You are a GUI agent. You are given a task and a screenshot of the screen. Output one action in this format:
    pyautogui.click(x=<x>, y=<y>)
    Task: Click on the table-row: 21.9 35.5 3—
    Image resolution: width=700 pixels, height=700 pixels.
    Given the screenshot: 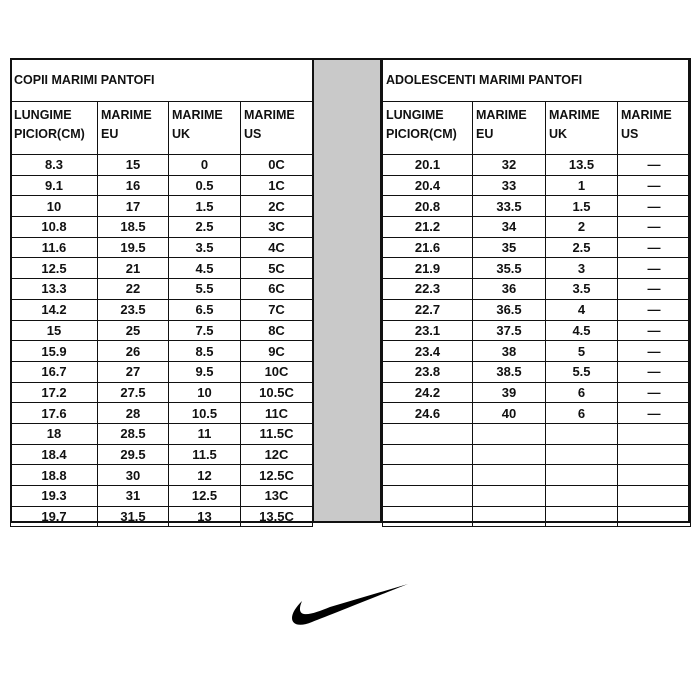 What is the action you would take?
    pyautogui.click(x=537, y=268)
    